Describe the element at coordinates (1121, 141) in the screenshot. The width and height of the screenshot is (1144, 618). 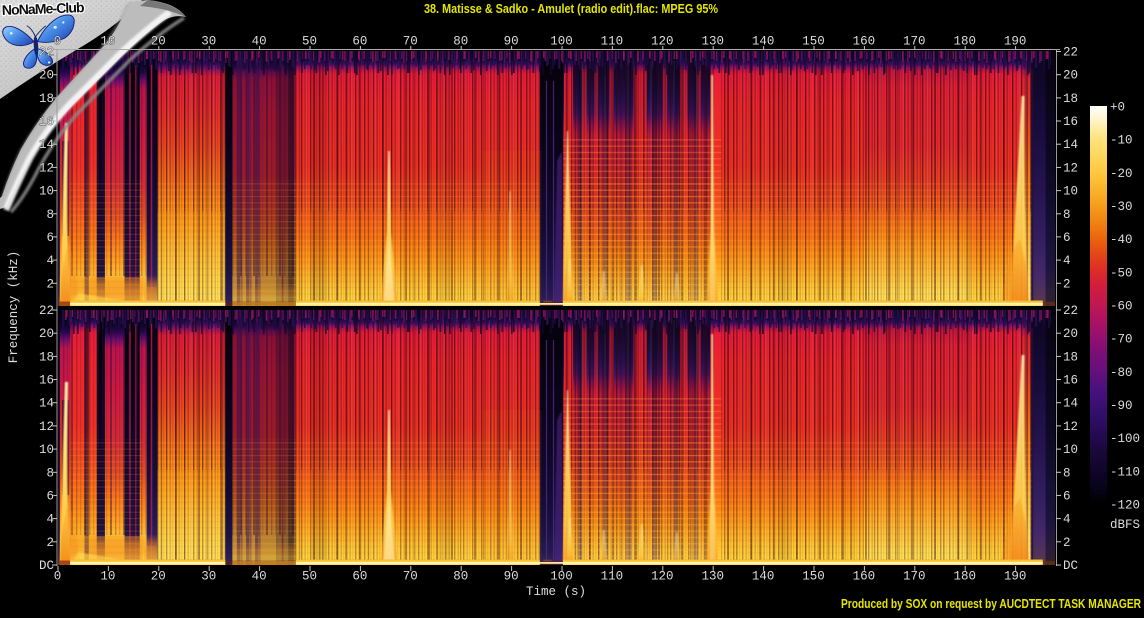
I see `svg-text: -10` at that location.